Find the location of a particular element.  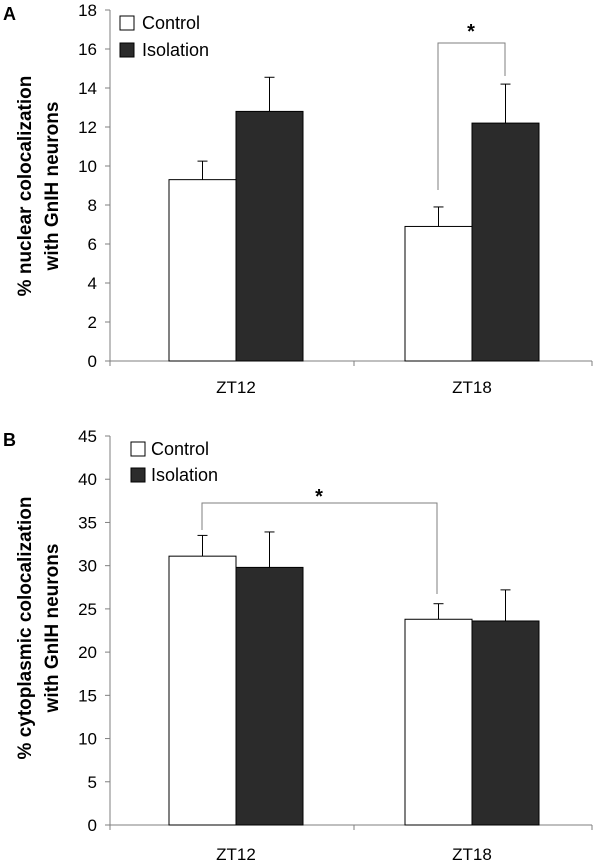

y-tick-label: 4 is located at coordinates (92, 283).